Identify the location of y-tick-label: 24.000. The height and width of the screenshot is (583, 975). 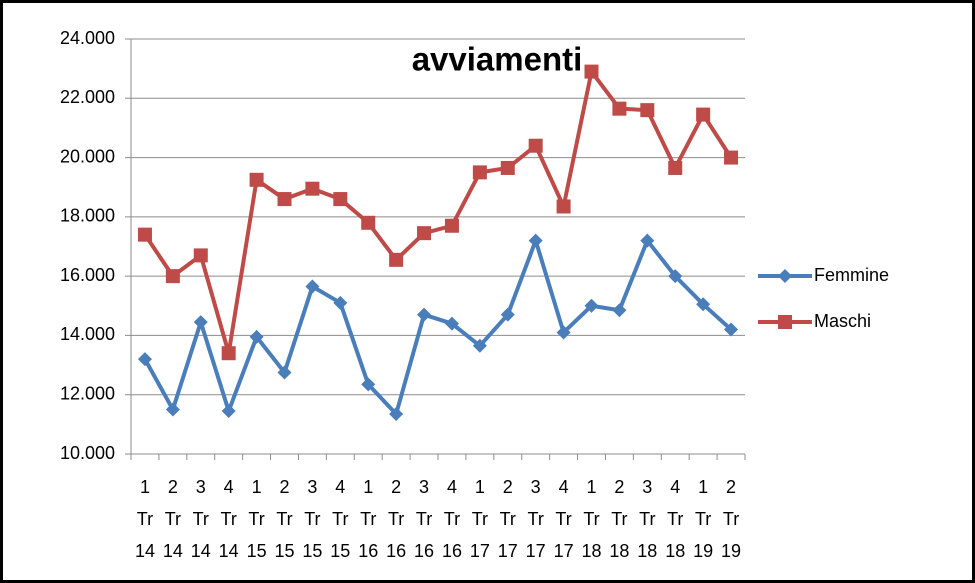
(87, 38).